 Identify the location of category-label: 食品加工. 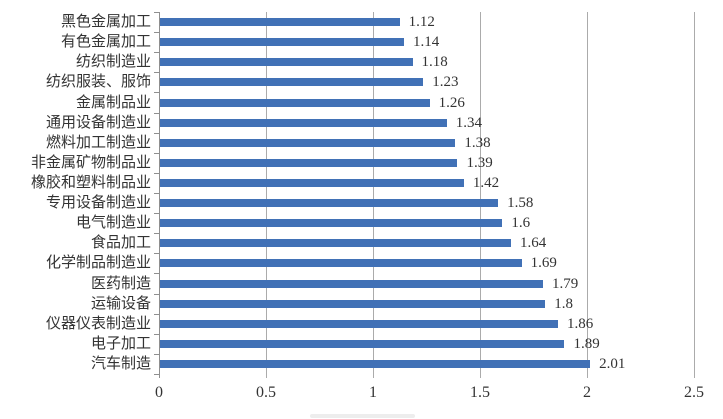
(120, 243).